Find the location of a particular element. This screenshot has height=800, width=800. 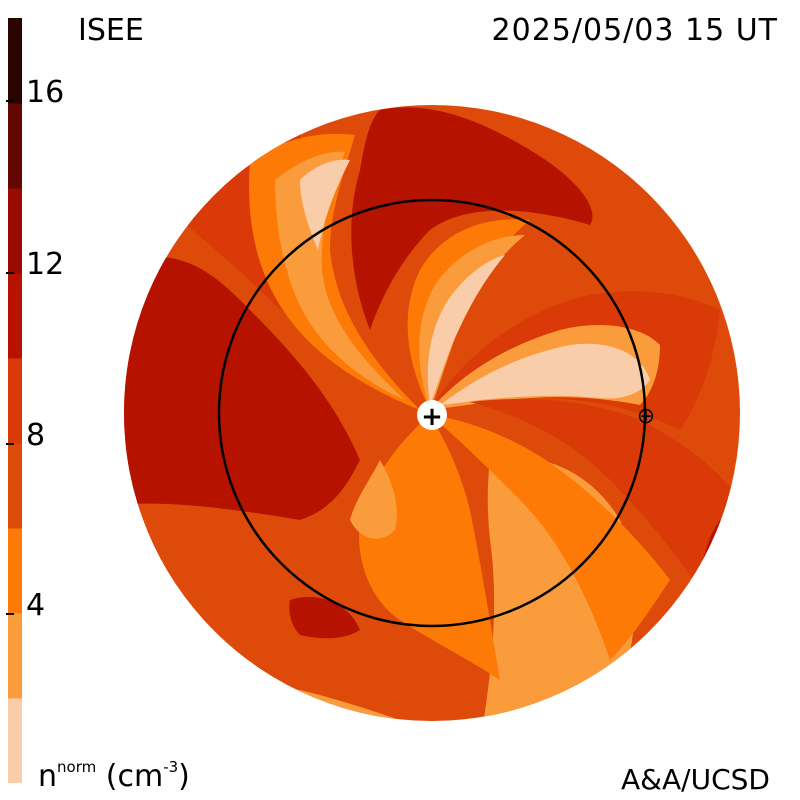

band-east is located at coordinates (605, 494).